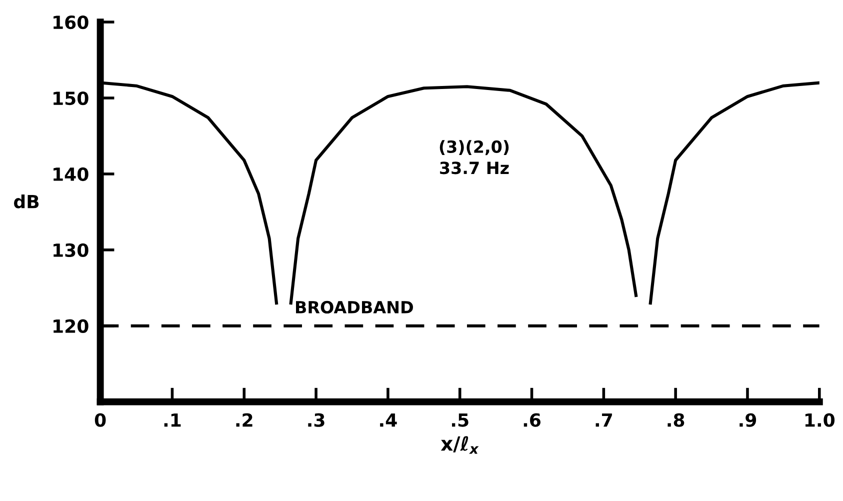  I want to click on x-tick-label: .3, so click(316, 420).